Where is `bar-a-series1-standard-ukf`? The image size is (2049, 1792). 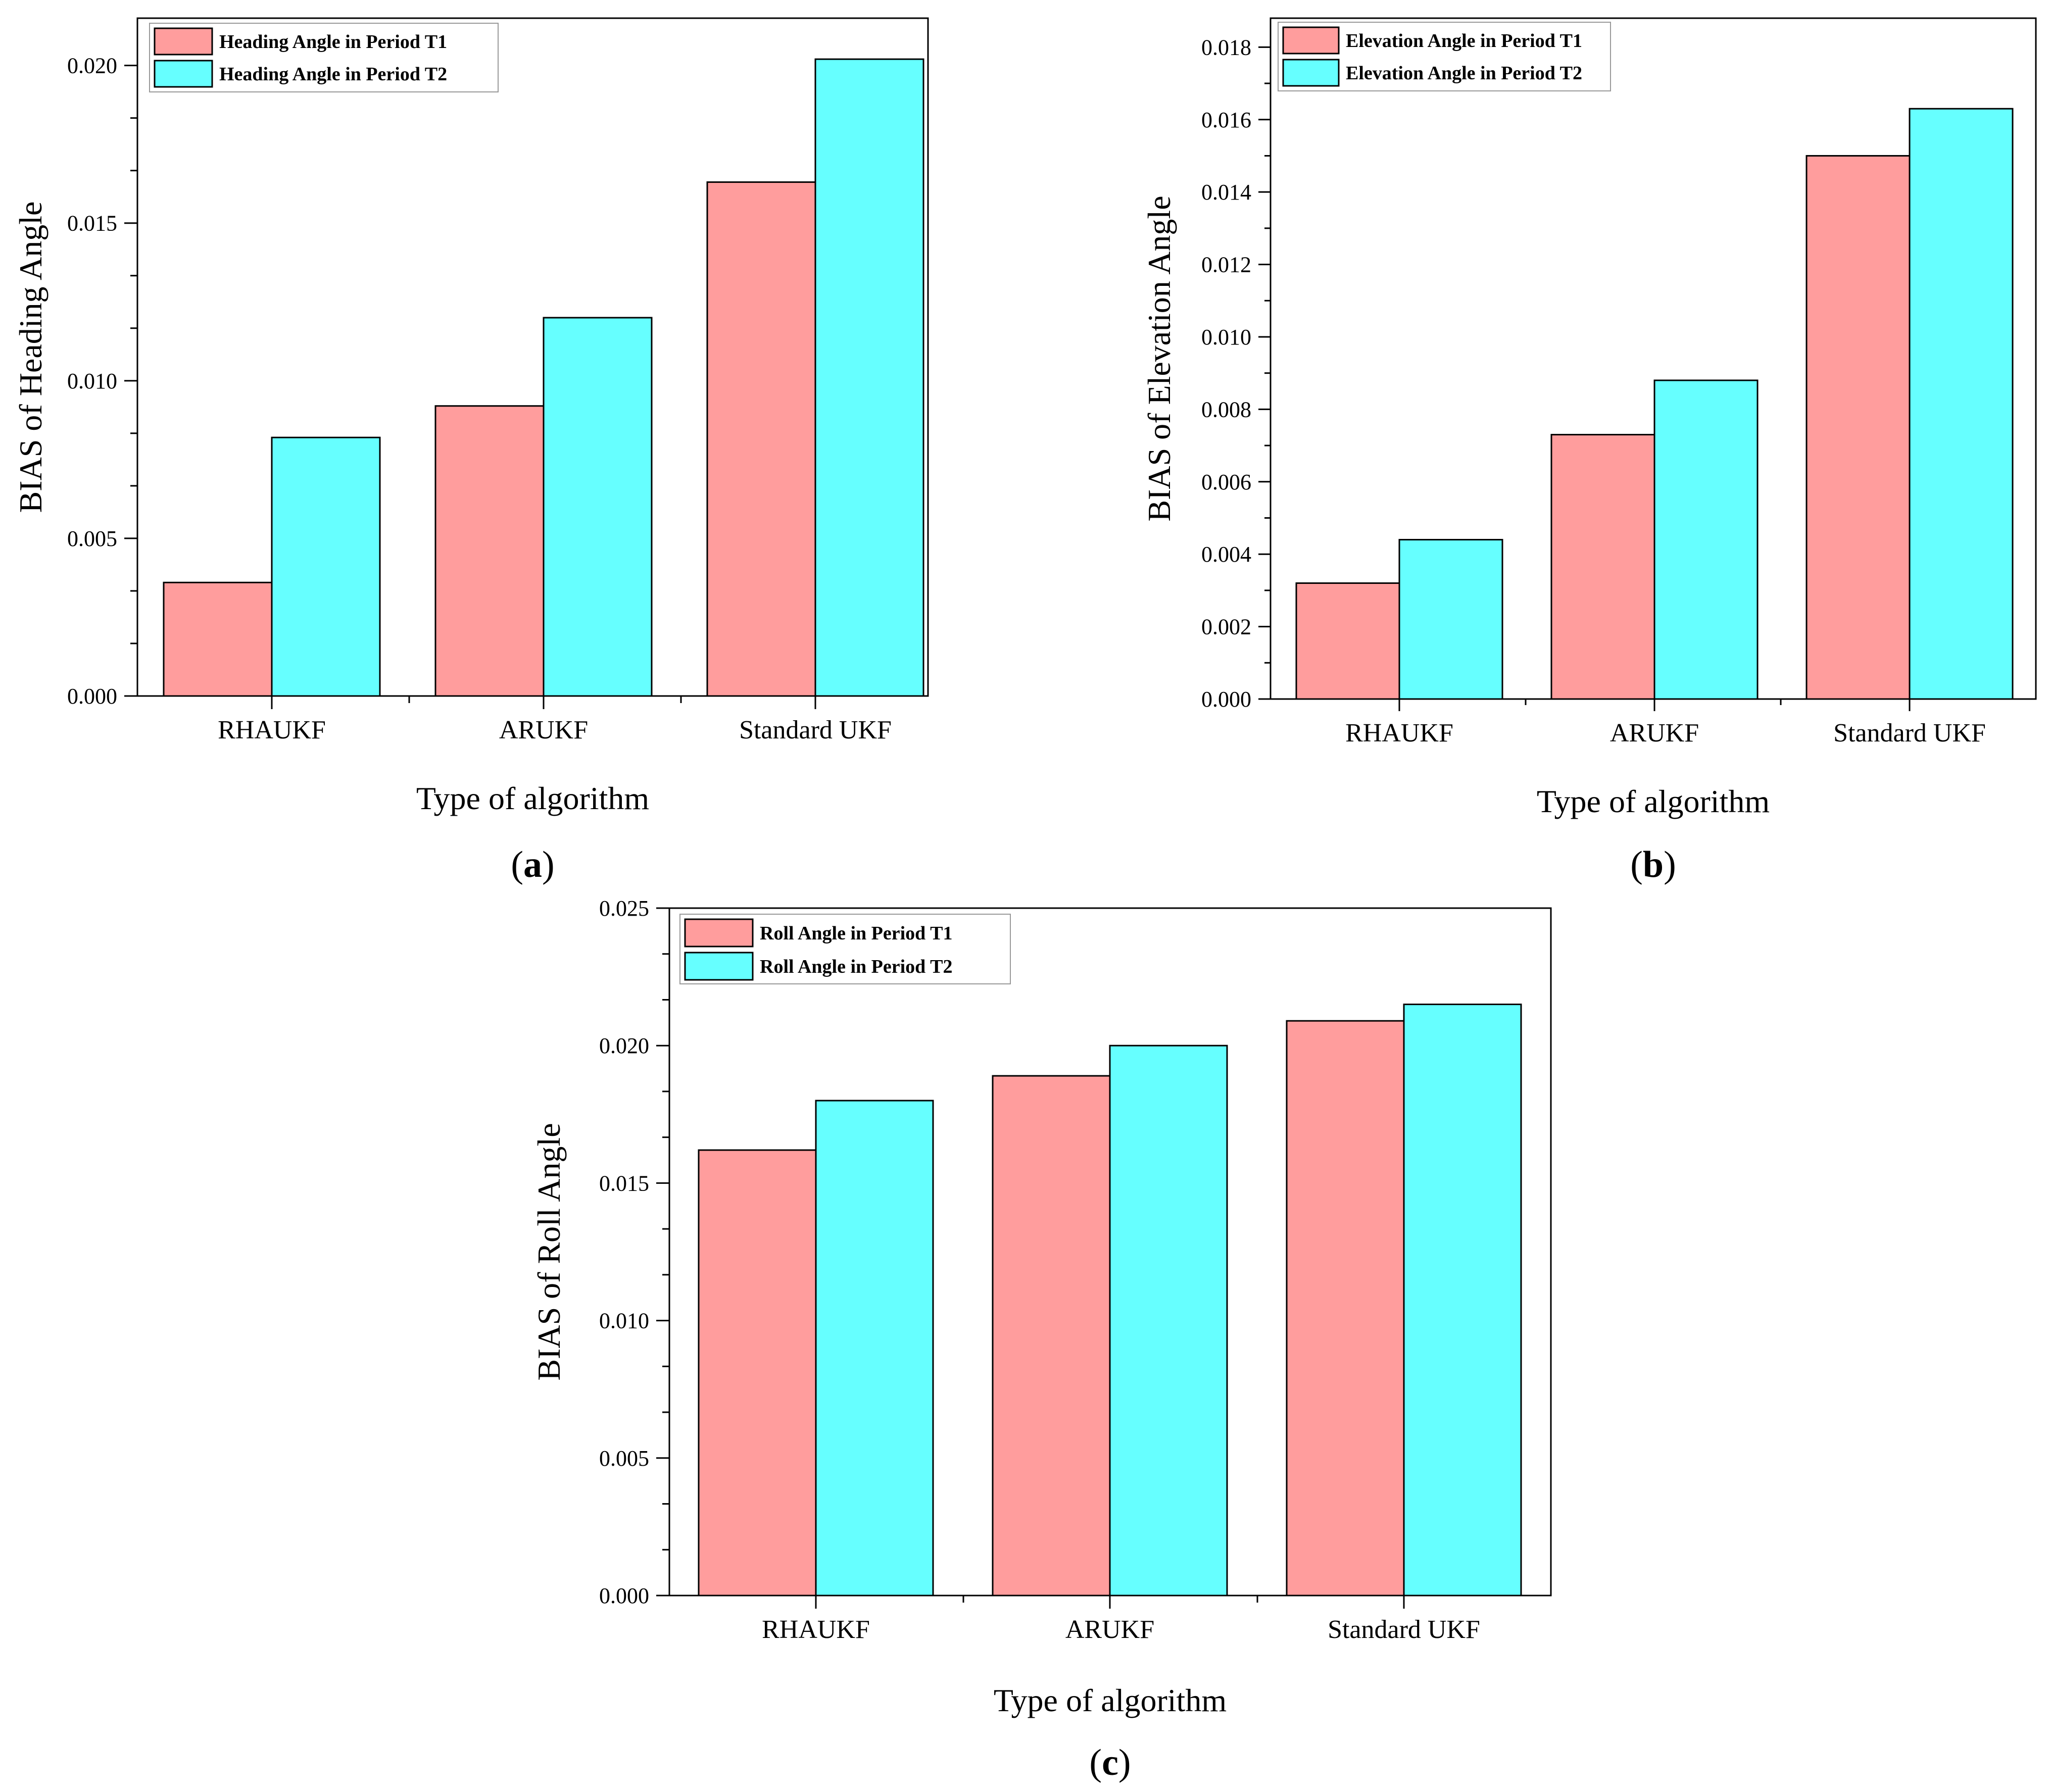 bar-a-series1-standard-ukf is located at coordinates (761, 439).